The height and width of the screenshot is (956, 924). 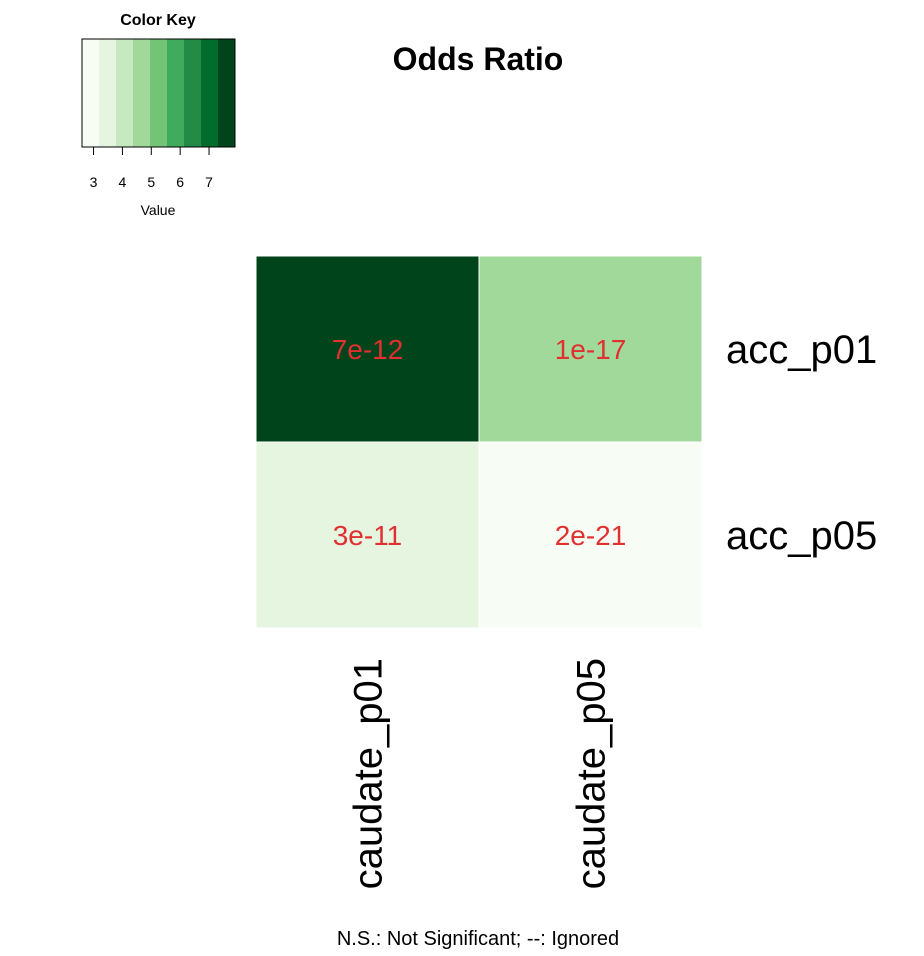 I want to click on color-key-bands, so click(x=159, y=93).